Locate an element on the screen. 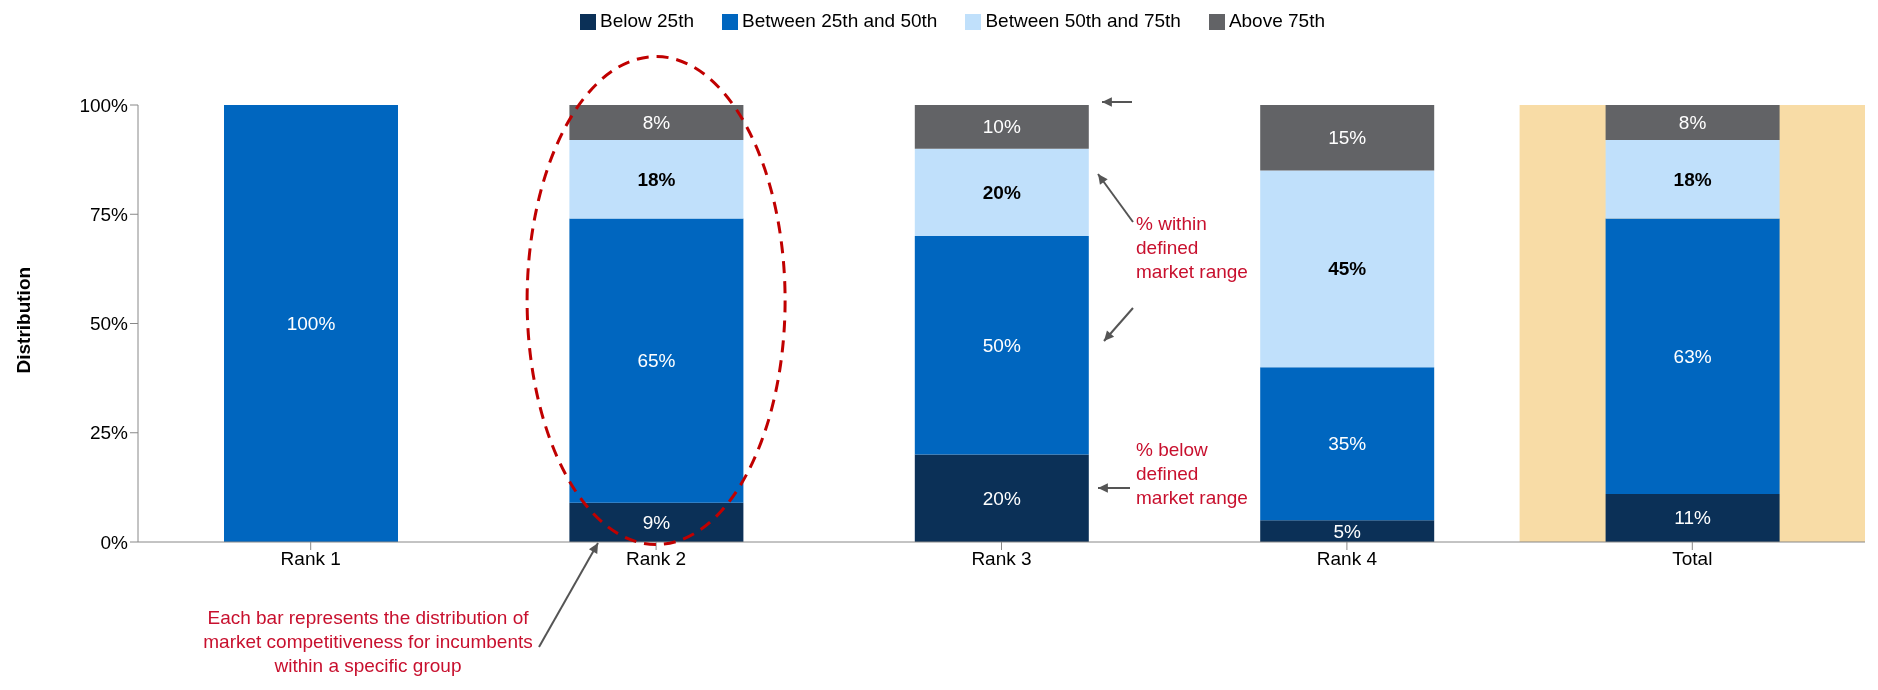 The width and height of the screenshot is (1878, 690). x-tick-label: Rank 1 is located at coordinates (310, 559).